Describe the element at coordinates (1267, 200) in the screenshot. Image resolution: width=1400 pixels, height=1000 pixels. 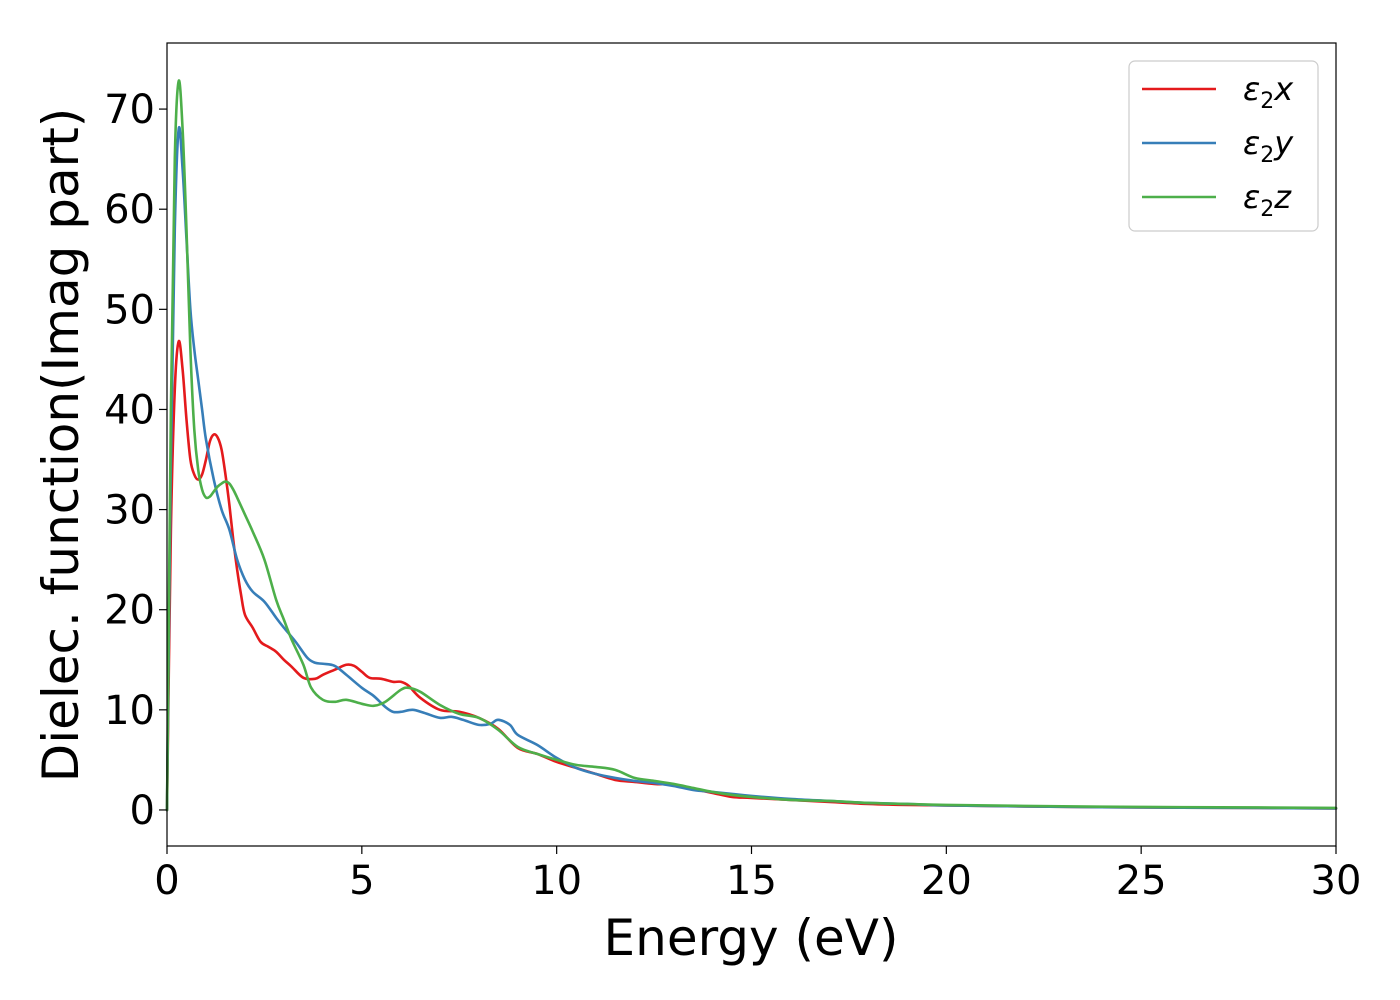
I see `legend-label-z: ε2z` at that location.